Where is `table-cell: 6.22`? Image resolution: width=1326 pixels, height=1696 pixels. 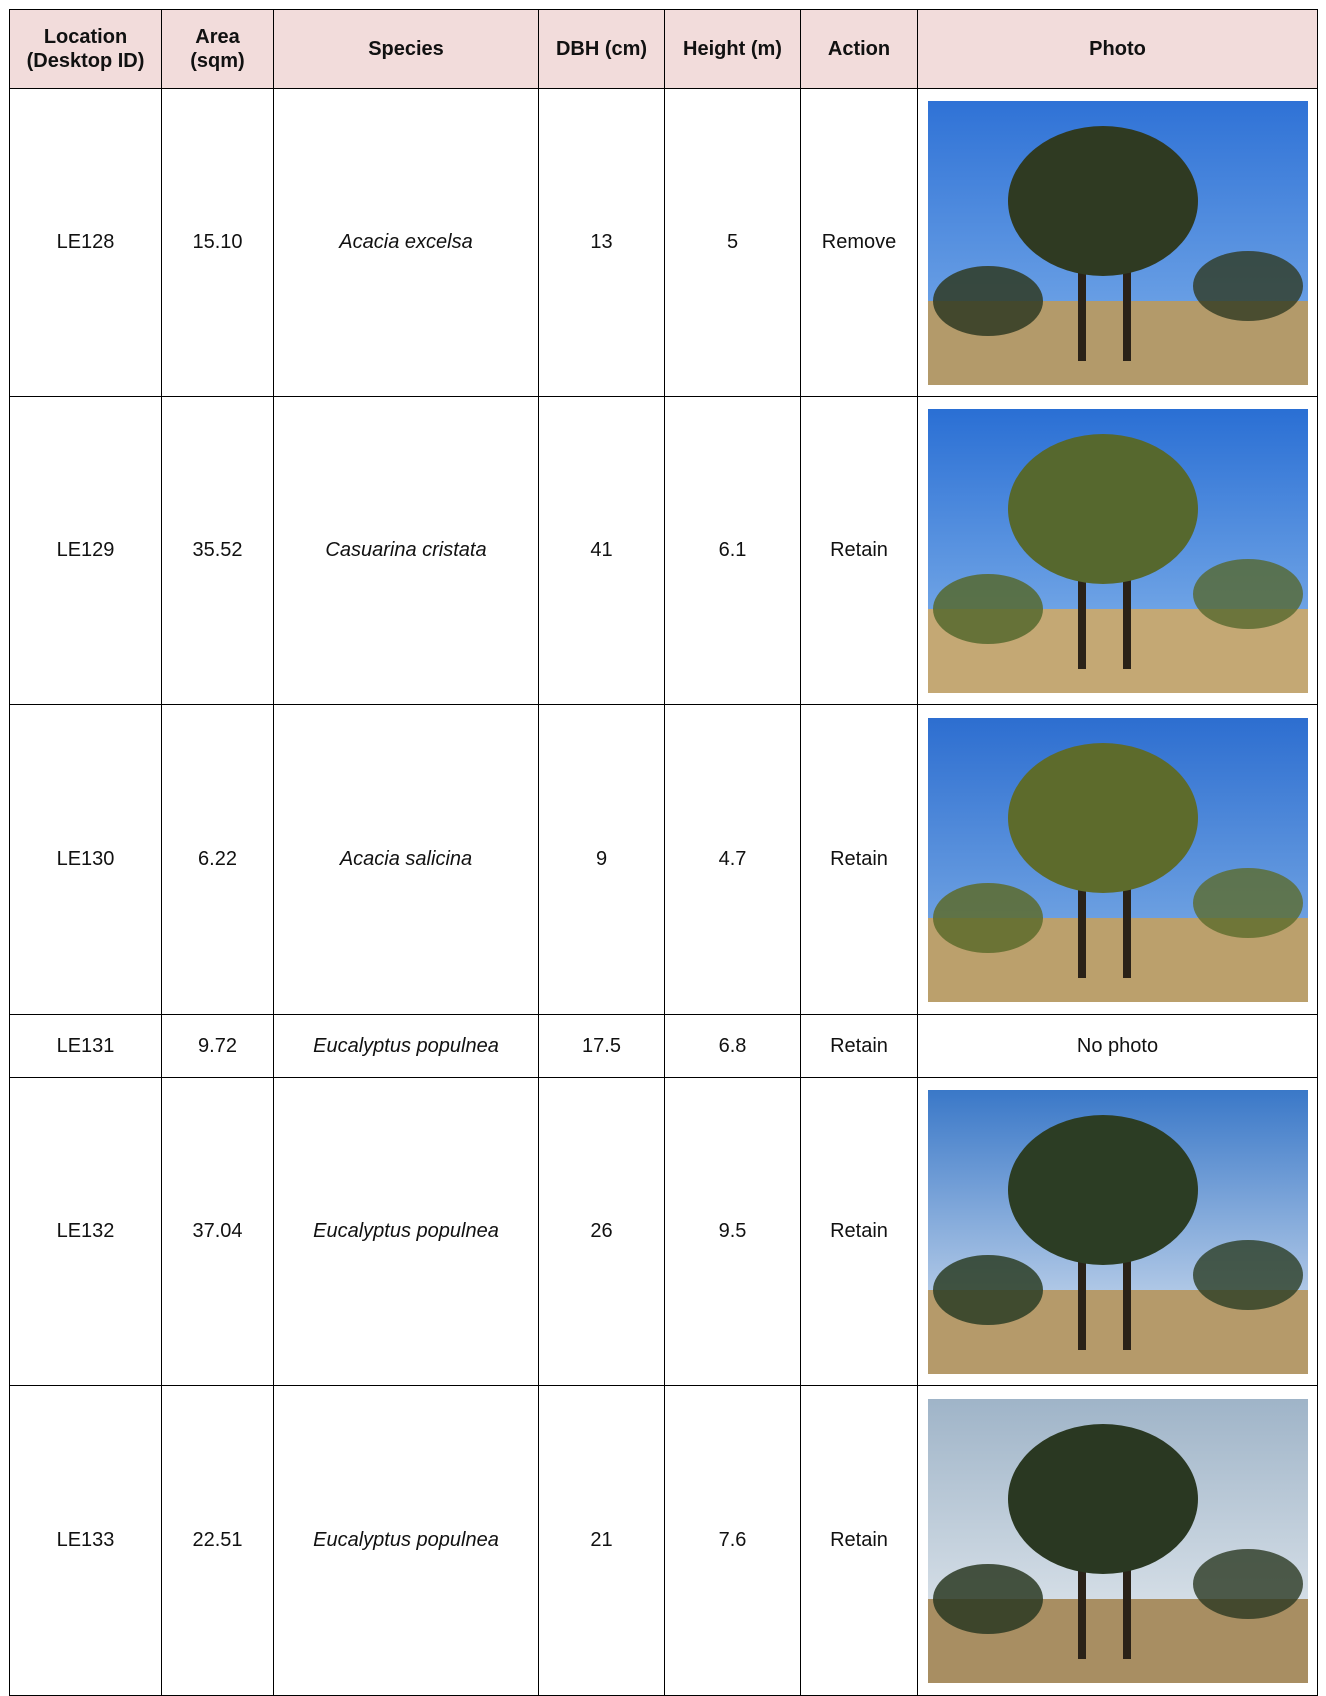
table-cell: 6.22 is located at coordinates (217, 859).